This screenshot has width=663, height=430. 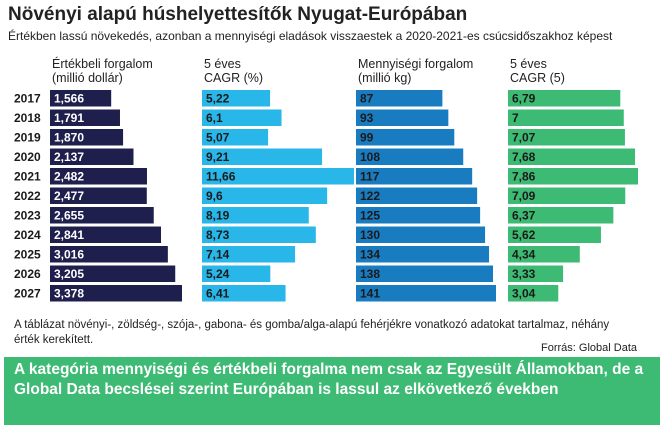 I want to click on data-label-value-sales: 1,791, so click(x=69, y=118).